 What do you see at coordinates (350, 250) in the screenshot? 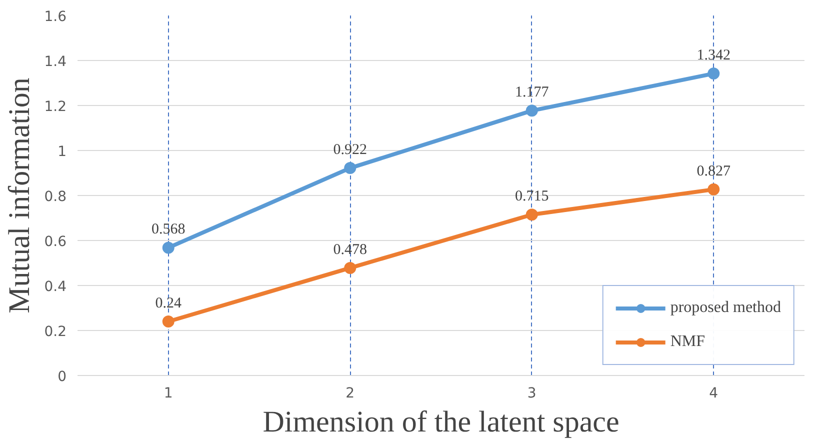
I see `data-label: 0.478` at bounding box center [350, 250].